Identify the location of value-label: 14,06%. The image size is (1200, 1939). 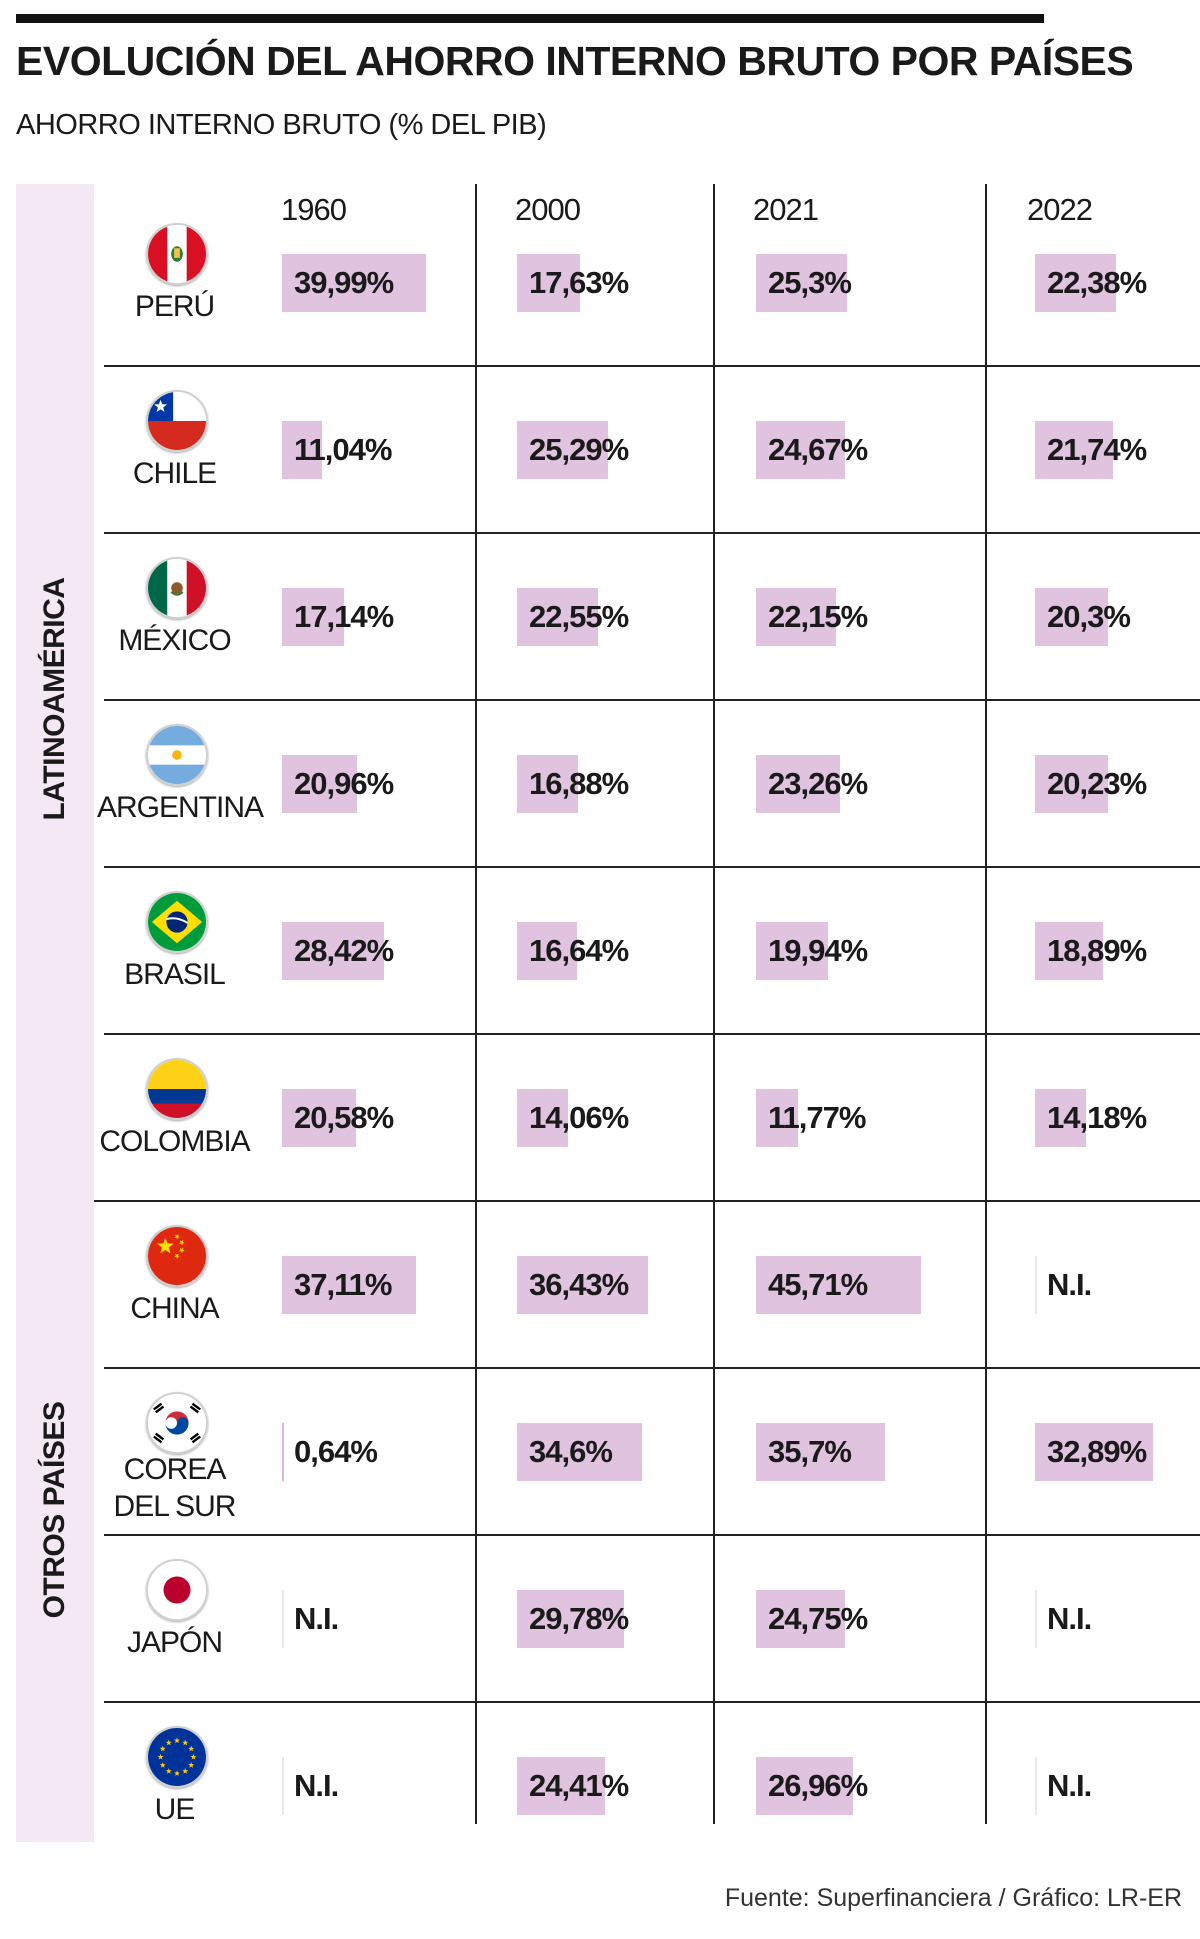
(579, 1117).